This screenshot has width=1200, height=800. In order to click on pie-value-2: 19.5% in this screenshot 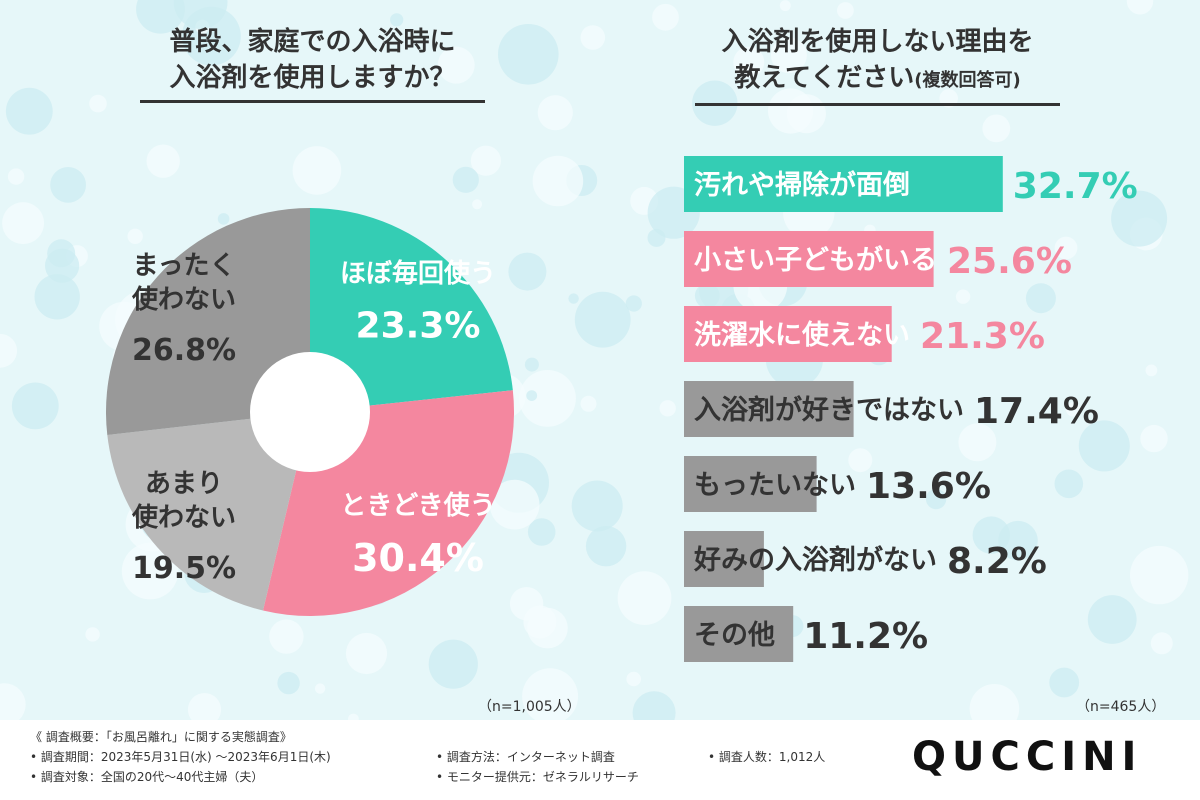, I will do `click(184, 568)`.